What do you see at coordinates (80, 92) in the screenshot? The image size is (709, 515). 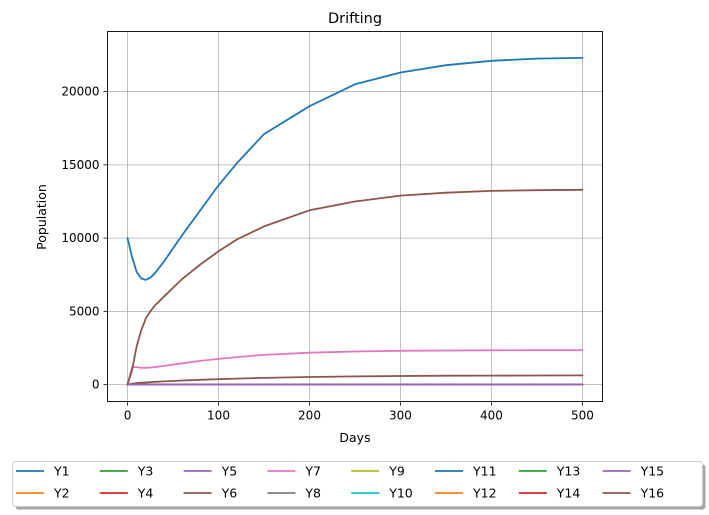 I see `y-tick-label: 20000` at bounding box center [80, 92].